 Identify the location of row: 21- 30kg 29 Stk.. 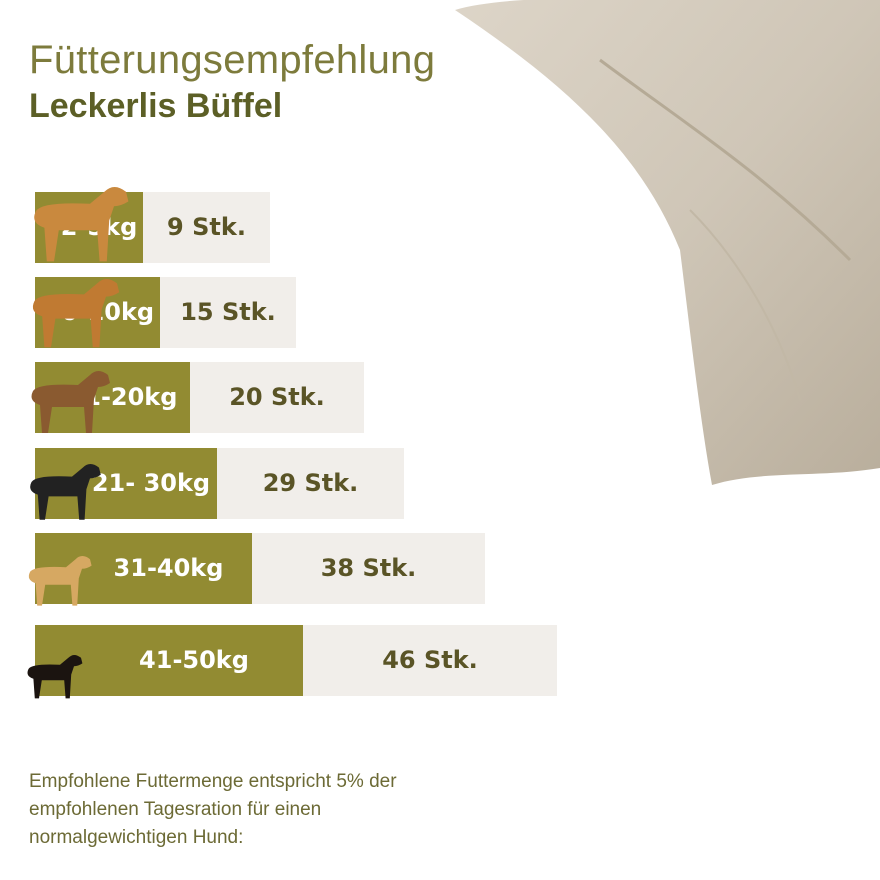
(219, 483).